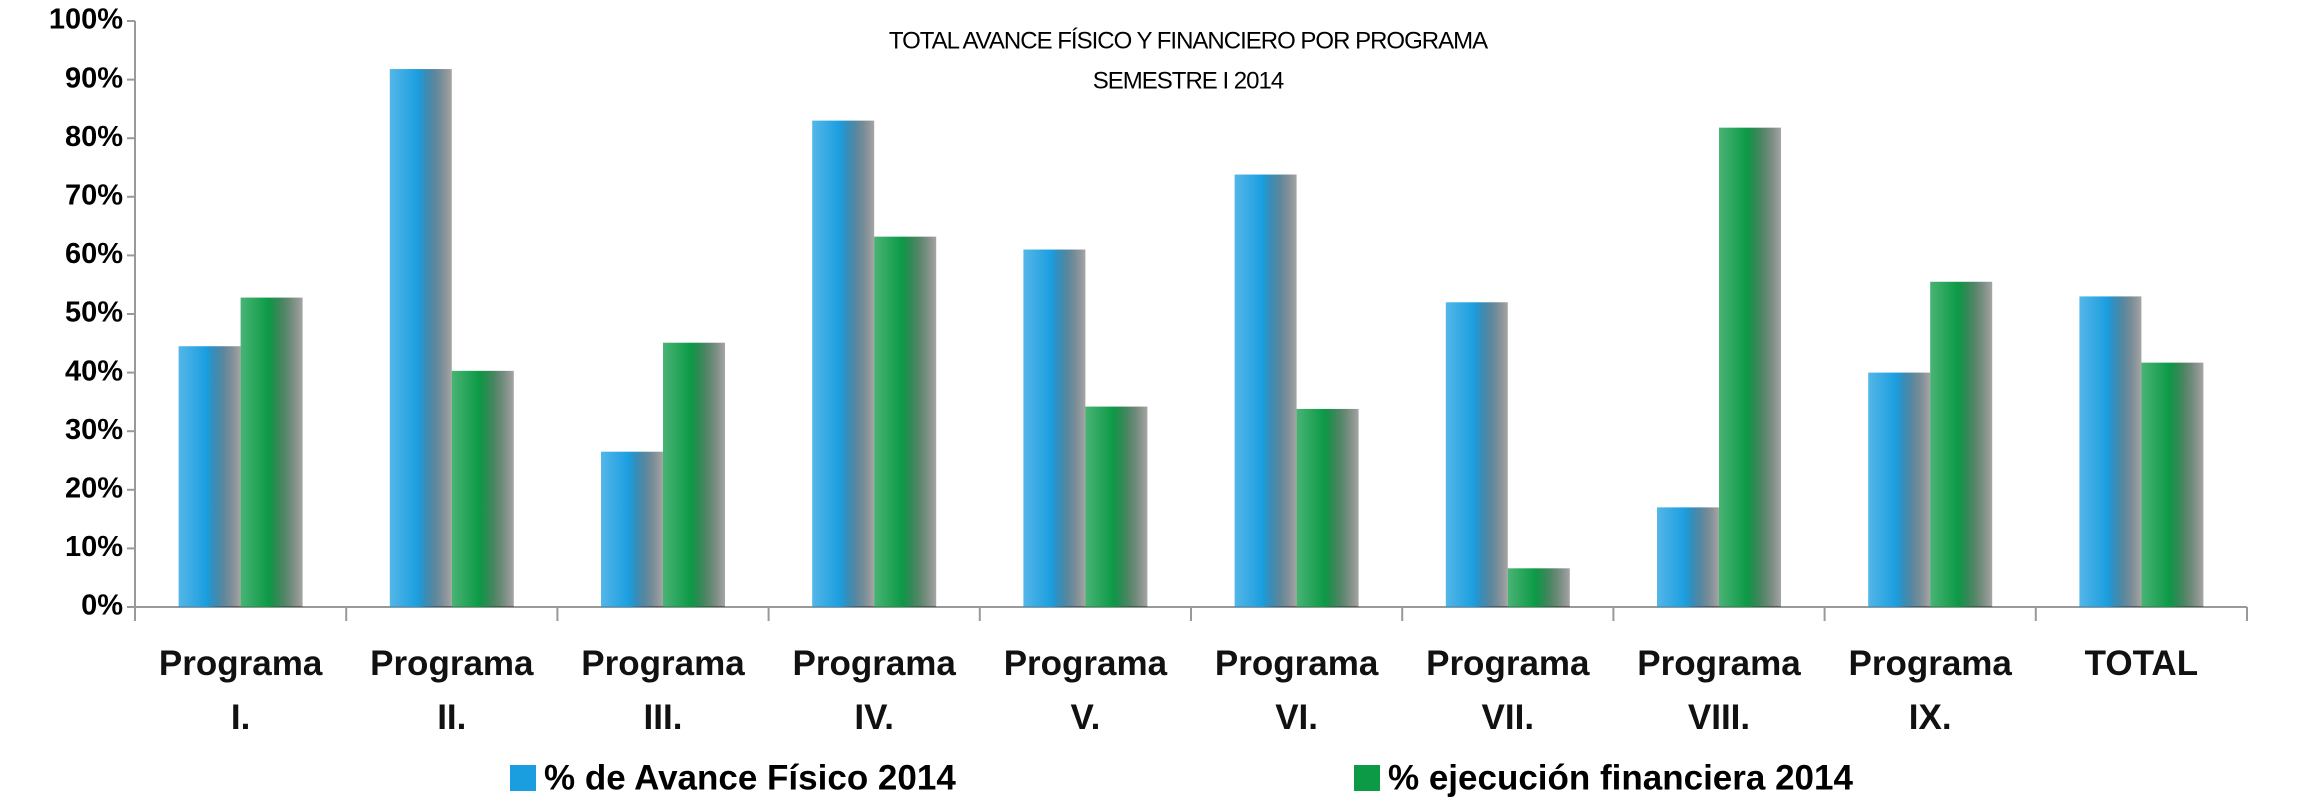 The width and height of the screenshot is (2306, 802). Describe the element at coordinates (86, 20) in the screenshot. I see `y-tick-label: 100%` at that location.